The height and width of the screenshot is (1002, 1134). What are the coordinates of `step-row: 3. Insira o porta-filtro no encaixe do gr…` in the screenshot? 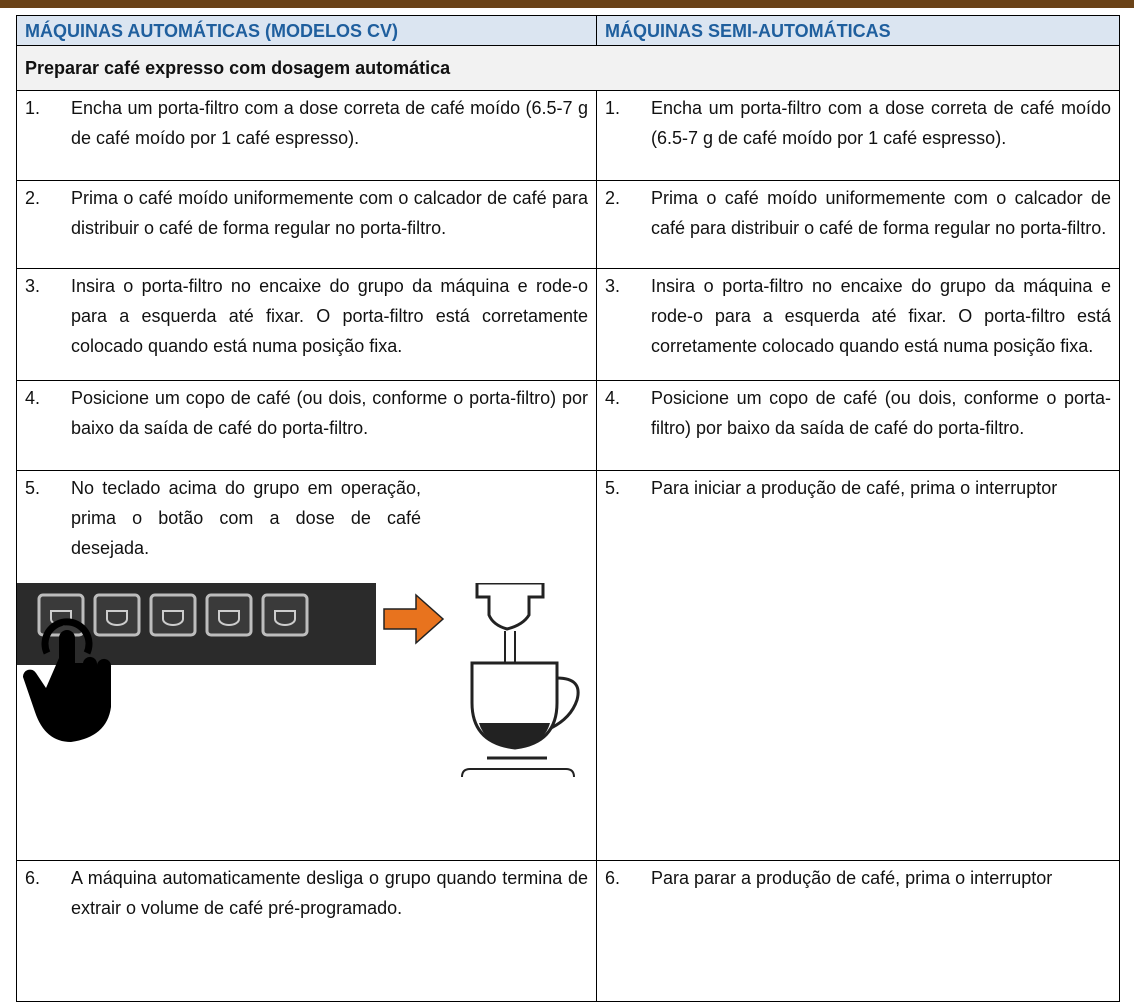 It's located at (568, 325).